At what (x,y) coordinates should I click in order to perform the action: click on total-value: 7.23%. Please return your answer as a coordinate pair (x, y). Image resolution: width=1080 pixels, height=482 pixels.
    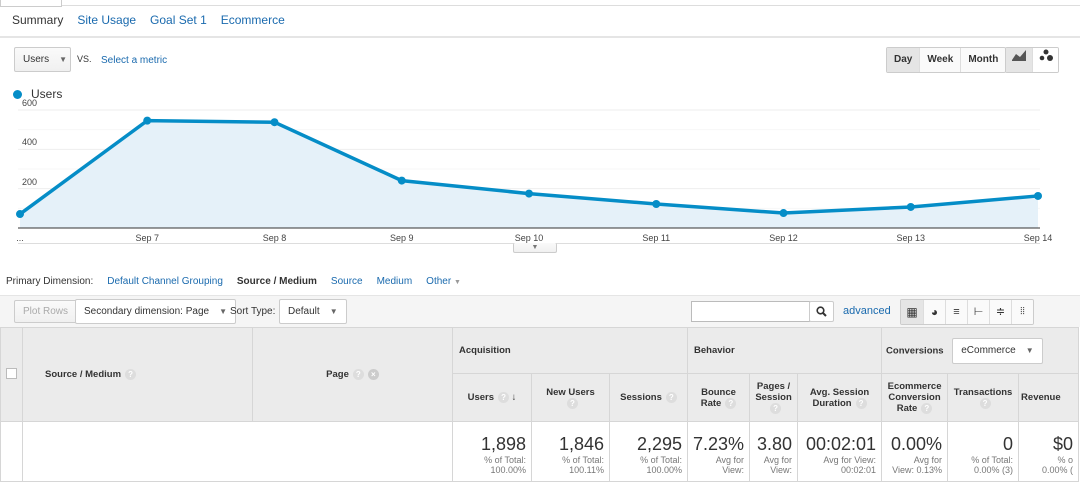
    Looking at the image, I should click on (719, 444).